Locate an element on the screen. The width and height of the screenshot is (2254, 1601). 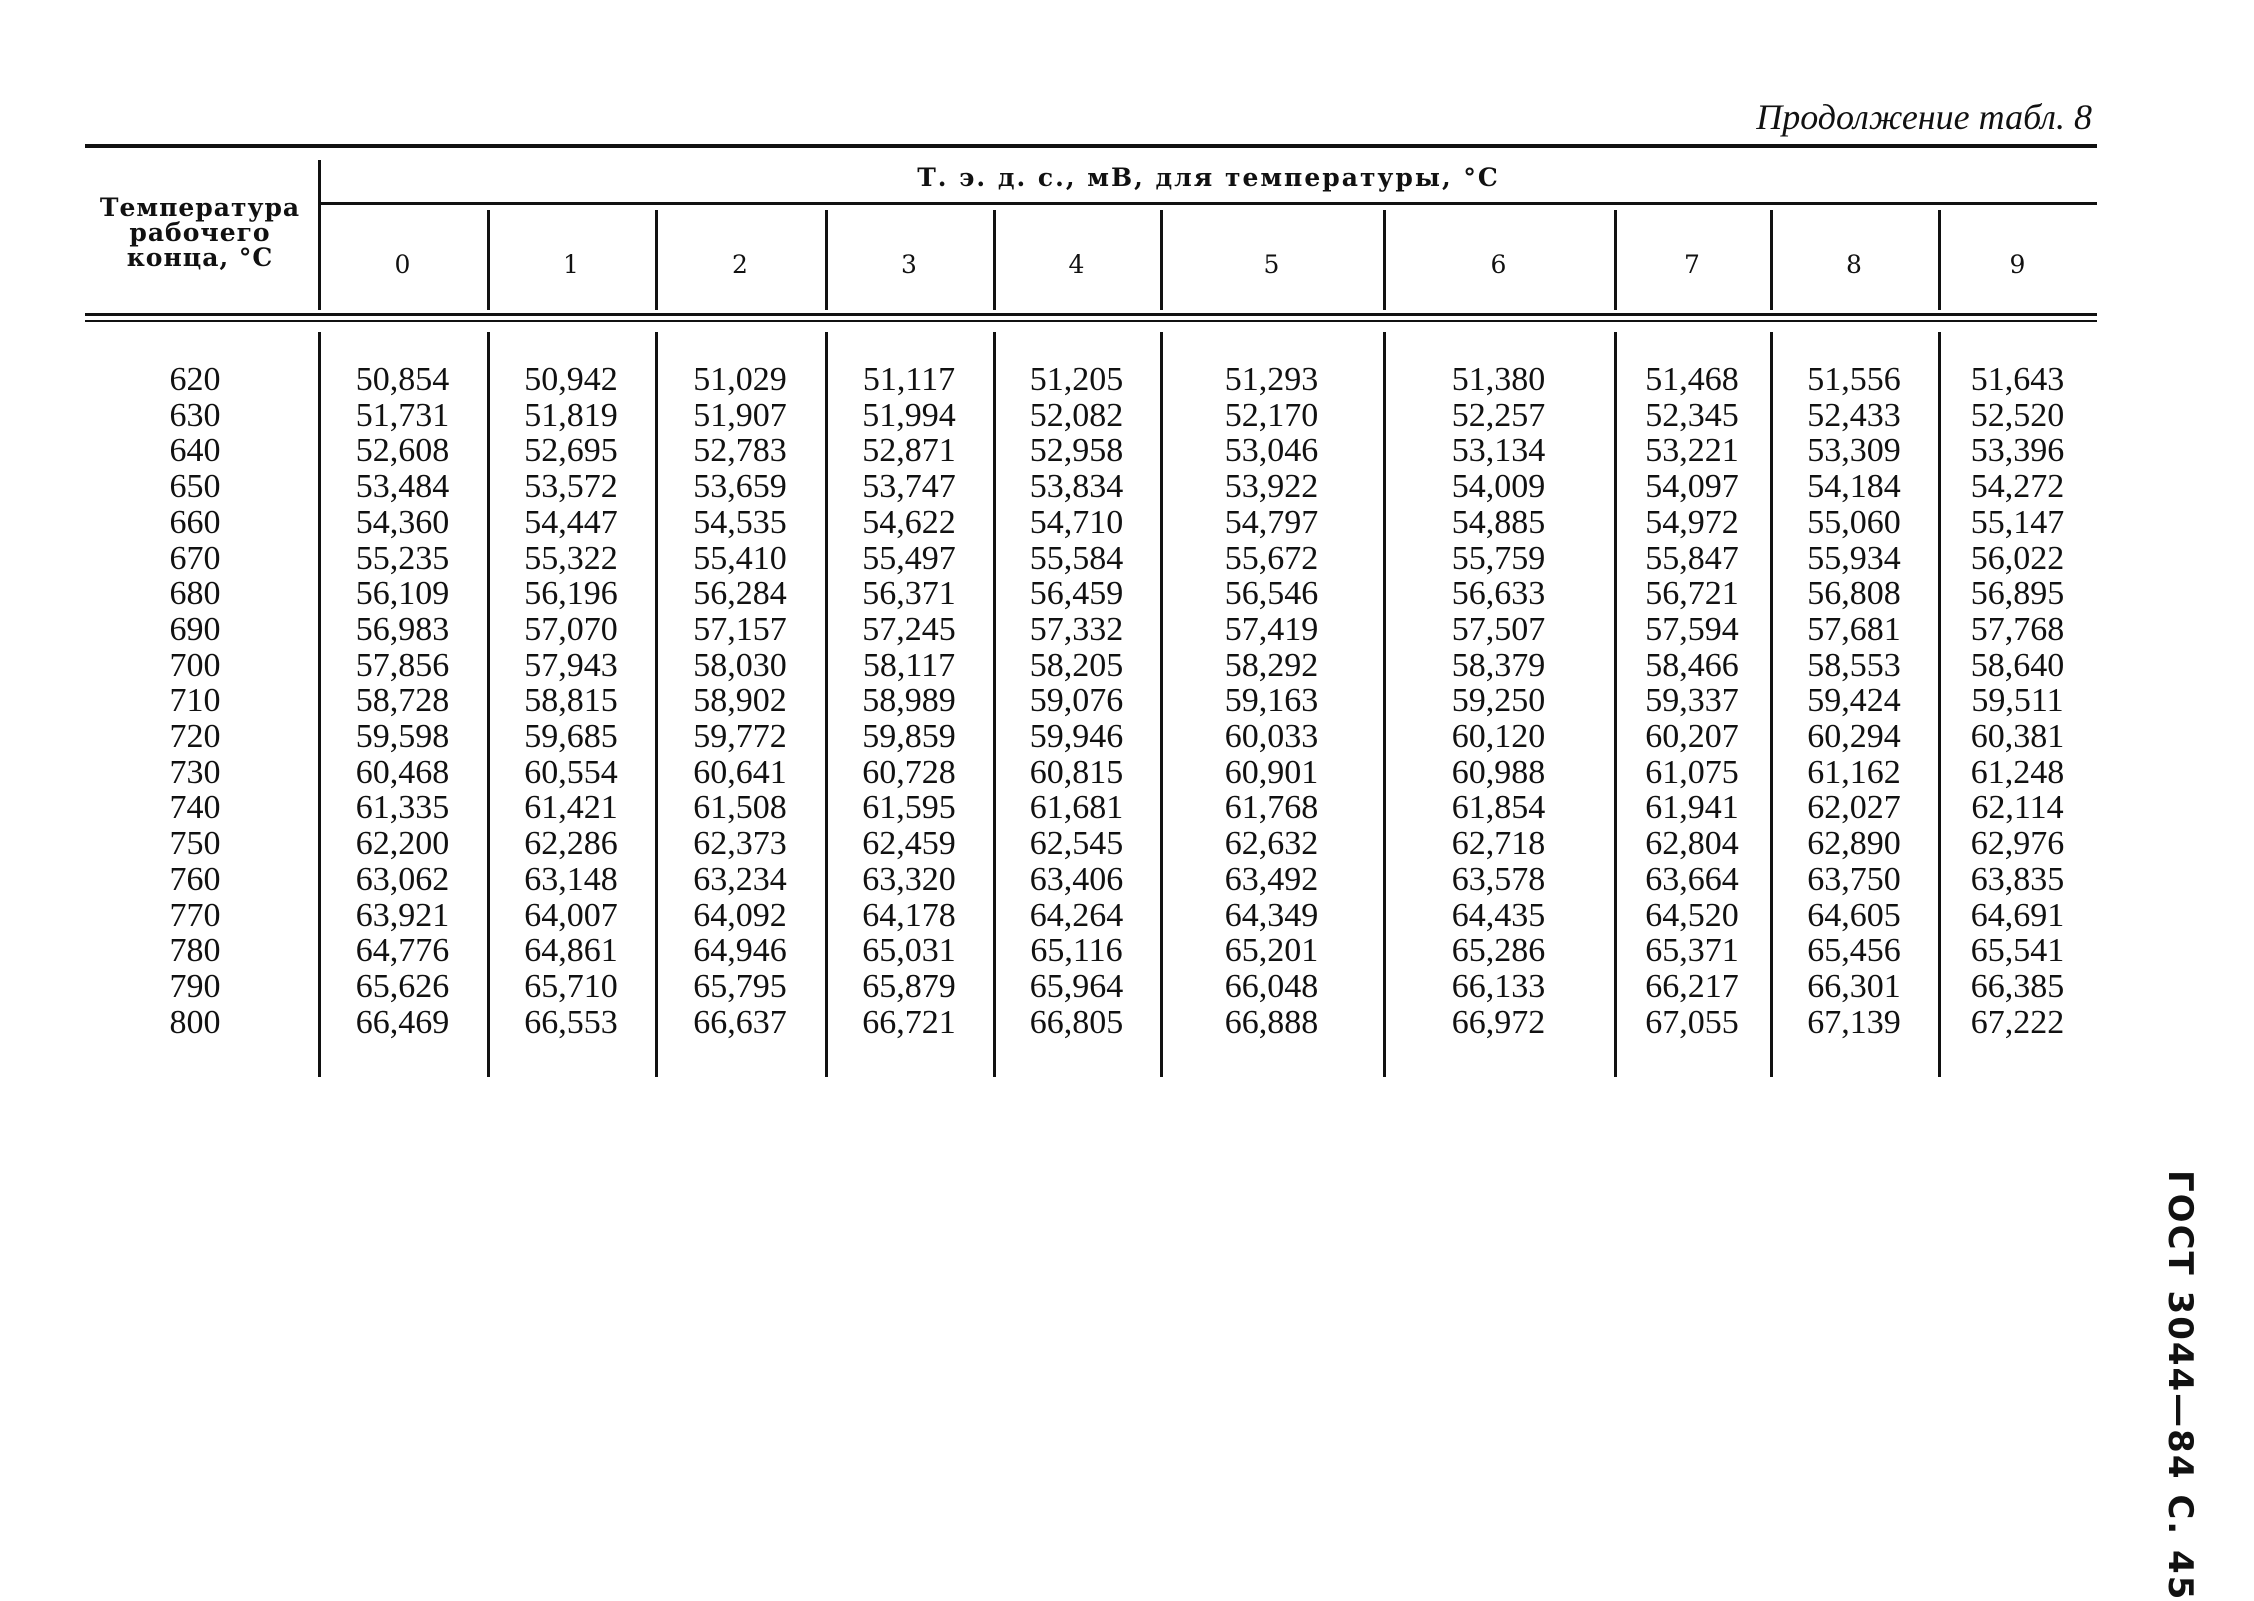
temperature-column-header: Температура рабочего конца, °С is located at coordinates (200, 232).